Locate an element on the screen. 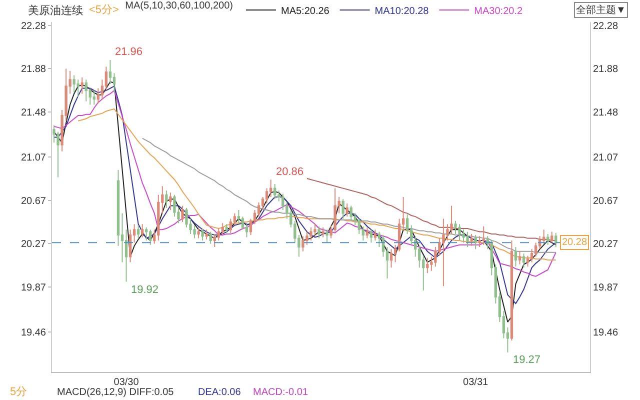 The width and height of the screenshot is (640, 400). y2-tick-label: 21.07 is located at coordinates (33, 158).